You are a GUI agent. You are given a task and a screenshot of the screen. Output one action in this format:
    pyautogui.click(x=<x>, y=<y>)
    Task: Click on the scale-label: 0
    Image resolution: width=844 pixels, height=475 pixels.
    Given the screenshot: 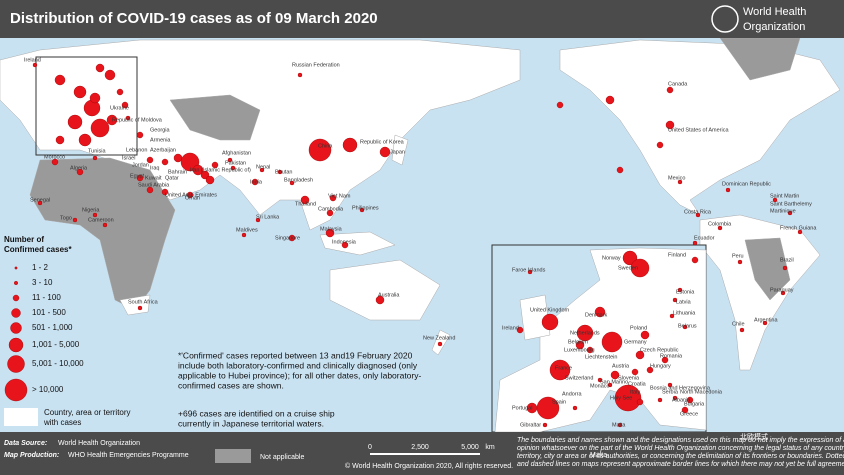 What is the action you would take?
    pyautogui.click(x=370, y=447)
    